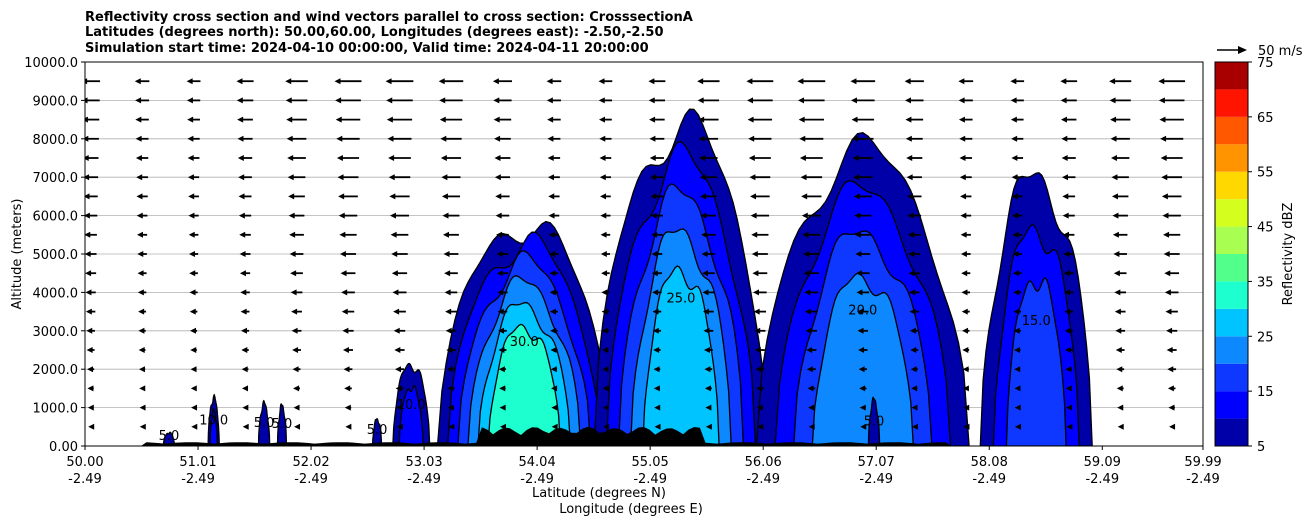  Describe the element at coordinates (1265, 63) in the screenshot. I see `colorbar-tick-label: 75` at that location.